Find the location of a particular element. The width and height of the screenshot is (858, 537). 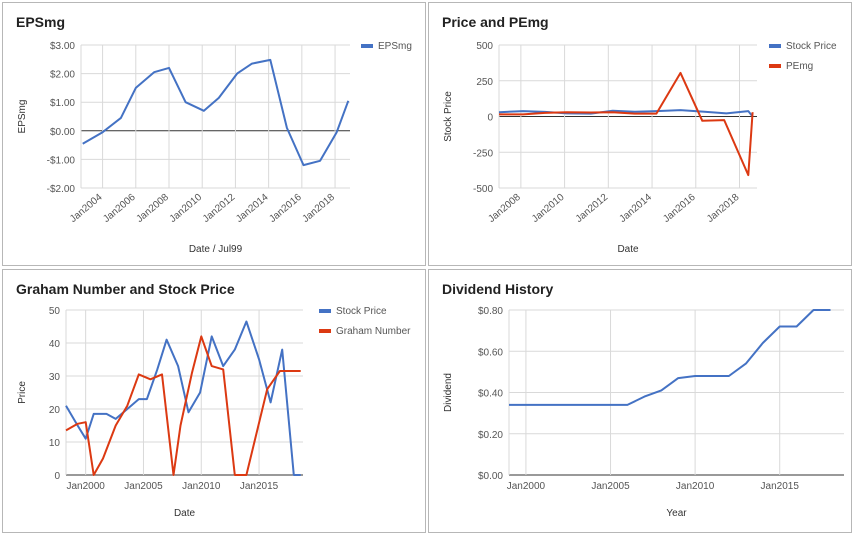

chart-title: Dividend History is located at coordinates (498, 289).